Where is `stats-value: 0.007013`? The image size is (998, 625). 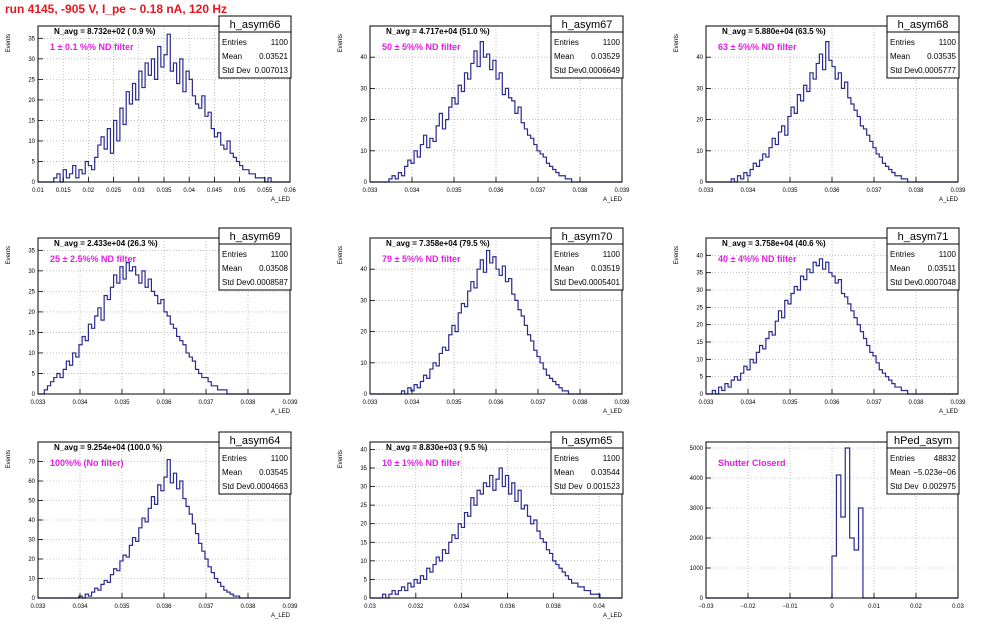 stats-value: 0.007013 is located at coordinates (272, 70).